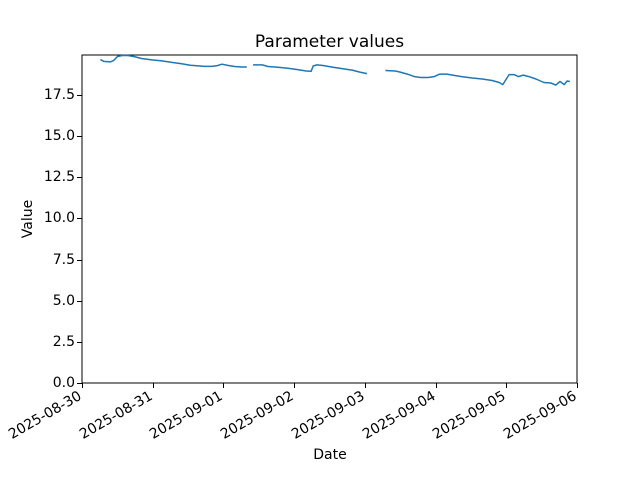 The height and width of the screenshot is (480, 640). I want to click on chart-title: Parameter values, so click(329, 42).